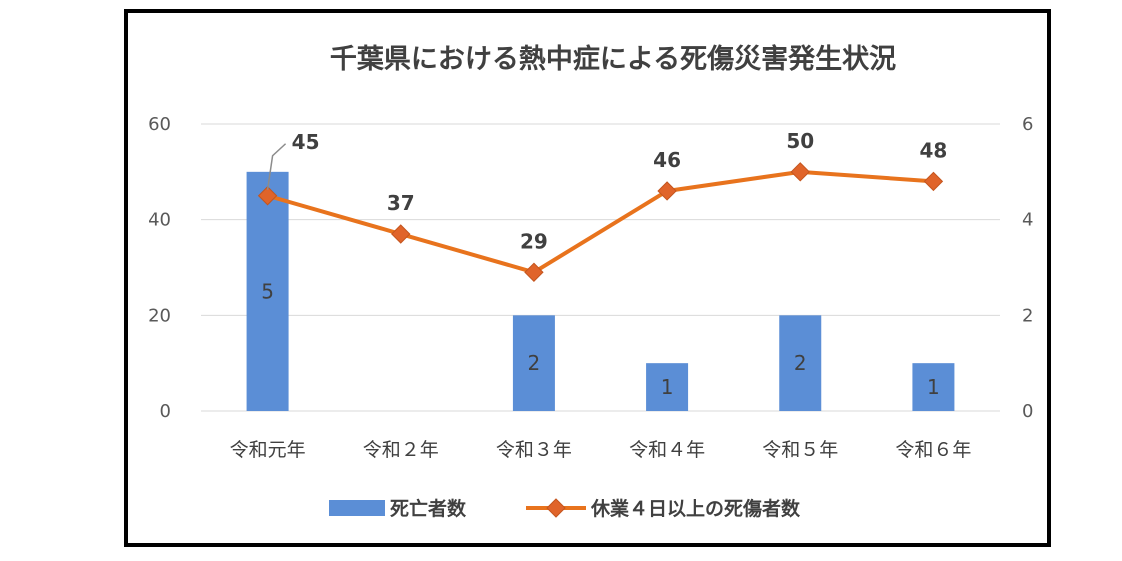  I want to click on legend: 死亡者数 休業４日以上の死傷者数, so click(565, 508).